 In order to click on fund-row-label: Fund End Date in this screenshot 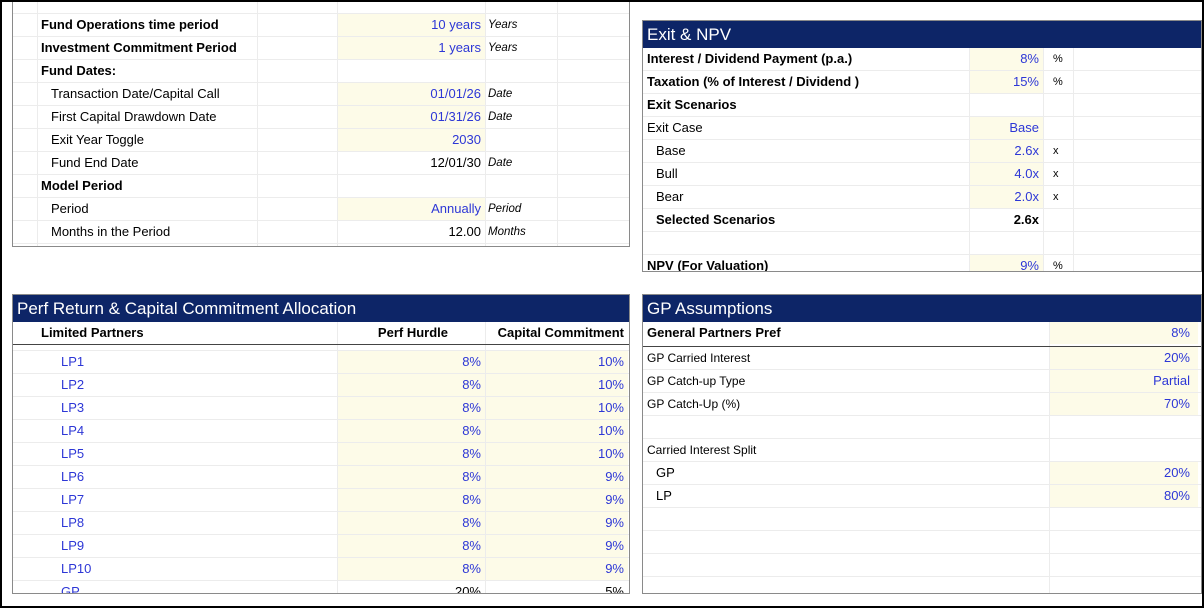, I will do `click(95, 162)`.